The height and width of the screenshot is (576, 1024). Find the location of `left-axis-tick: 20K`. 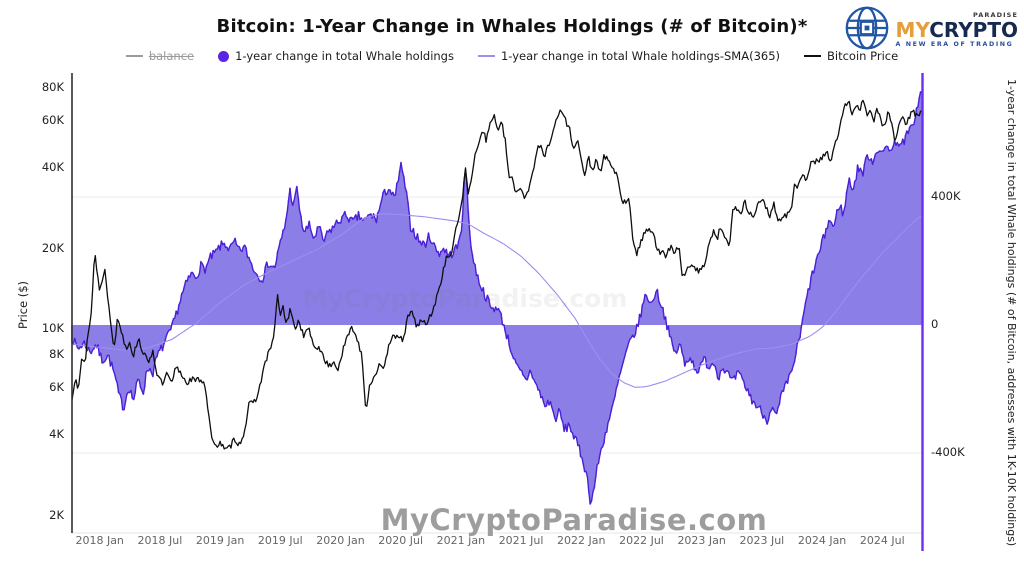

left-axis-tick: 20K is located at coordinates (52, 247).